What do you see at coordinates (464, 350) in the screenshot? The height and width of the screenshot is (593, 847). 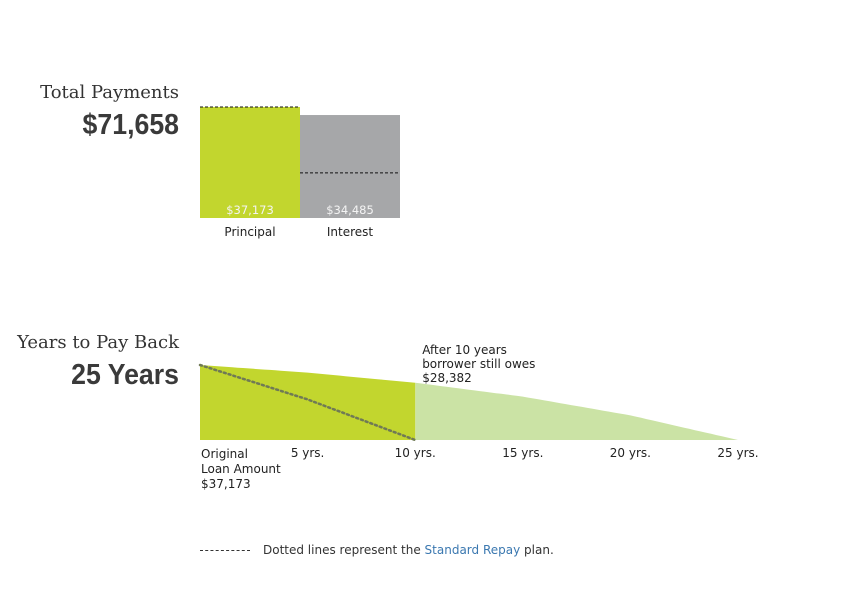 I see `after-10-years-annotation: After 10 years` at bounding box center [464, 350].